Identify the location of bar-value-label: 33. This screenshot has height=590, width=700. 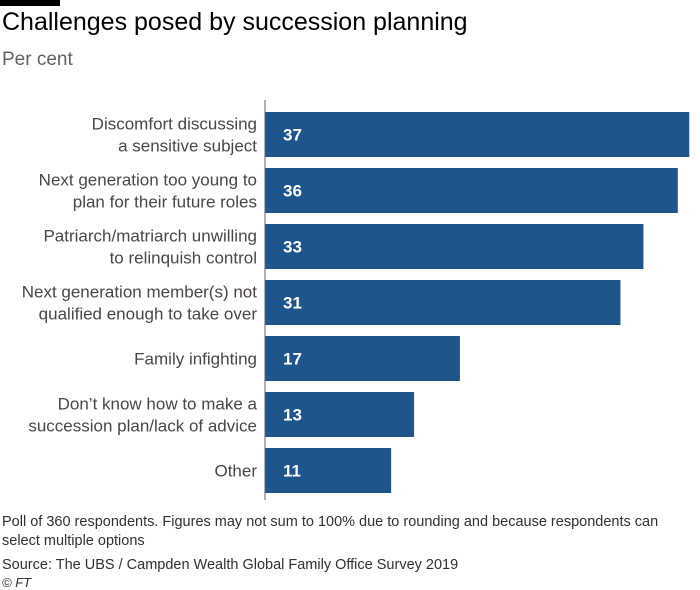
(292, 247).